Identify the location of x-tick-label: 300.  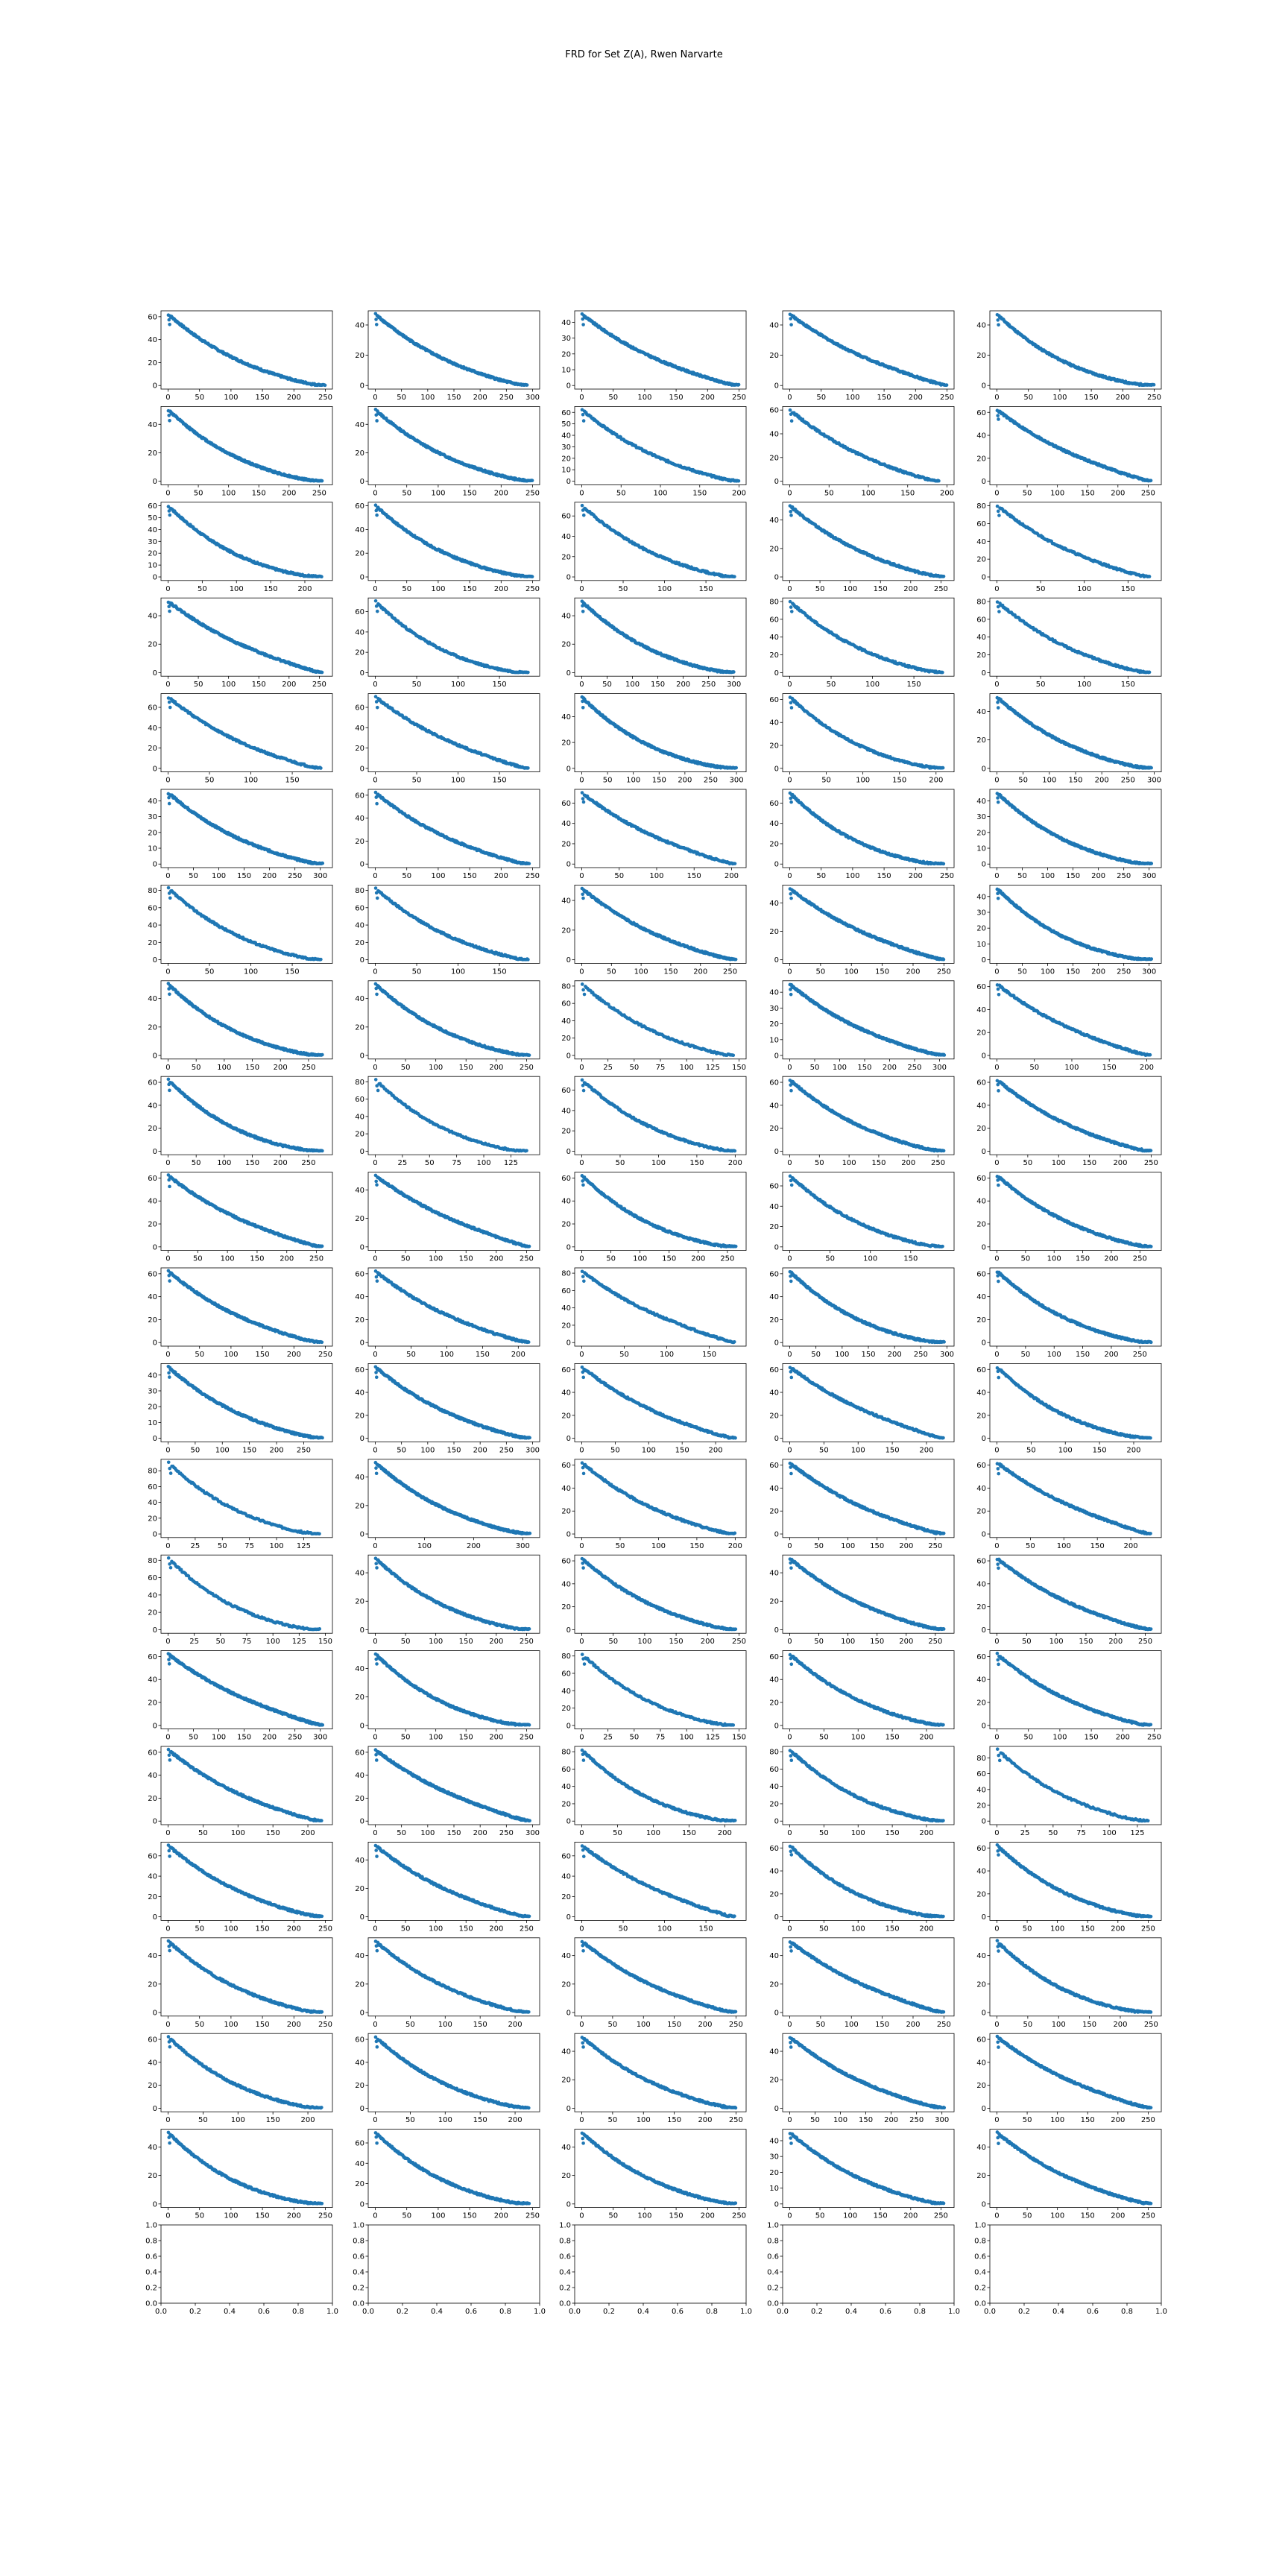
(532, 398).